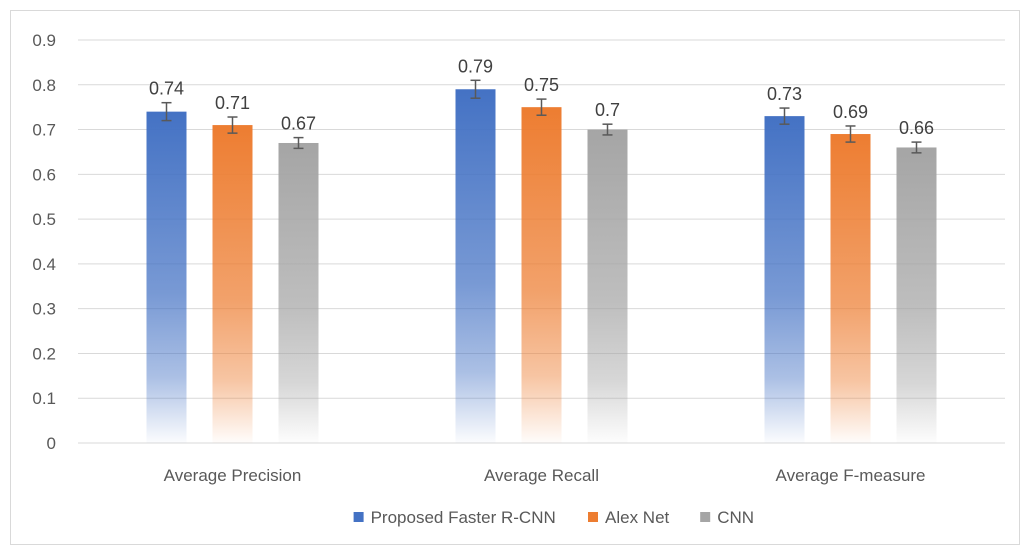  What do you see at coordinates (298, 124) in the screenshot?
I see `data-label: 0.67` at bounding box center [298, 124].